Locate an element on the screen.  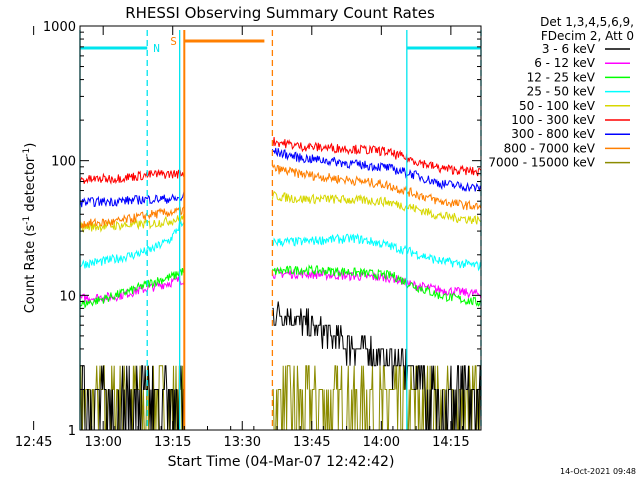
legend-label: 300 - 800 keV is located at coordinates (553, 134).